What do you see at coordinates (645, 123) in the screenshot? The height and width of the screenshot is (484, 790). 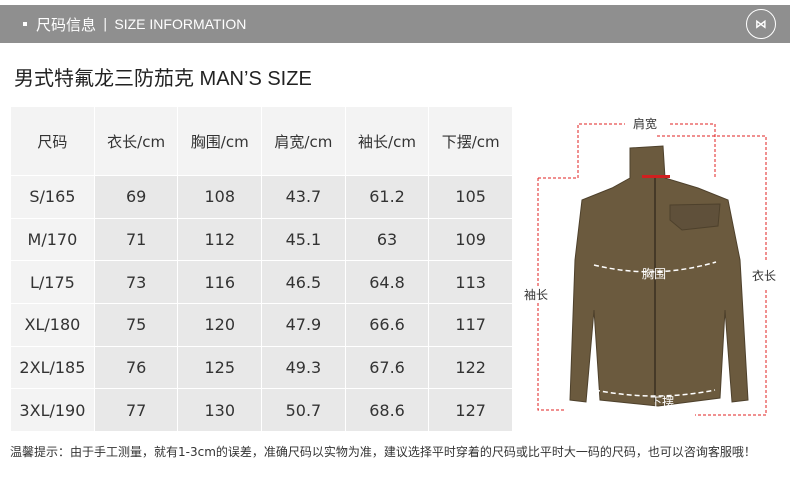 I see `label-shoulder: 肩宽` at bounding box center [645, 123].